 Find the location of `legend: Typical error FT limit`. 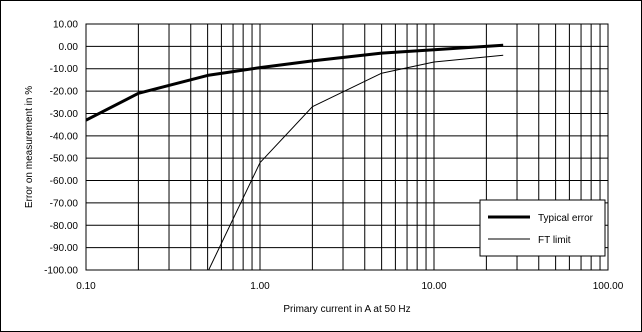

legend: Typical error FT limit is located at coordinates (542, 228).